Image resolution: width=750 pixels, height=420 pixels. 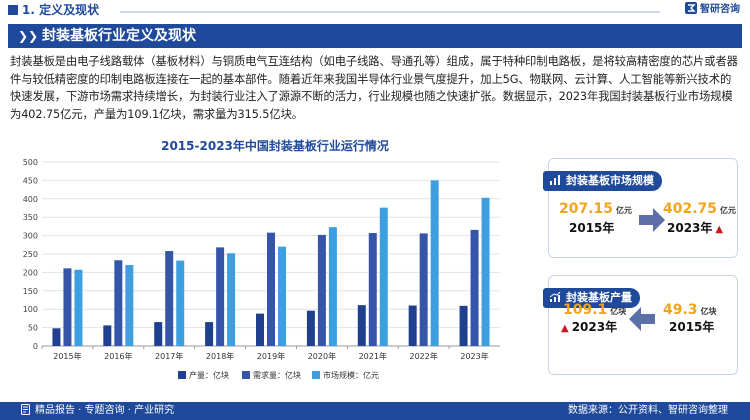 What do you see at coordinates (728, 210) in the screenshot?
I see `market-to-unit: 亿元` at bounding box center [728, 210].